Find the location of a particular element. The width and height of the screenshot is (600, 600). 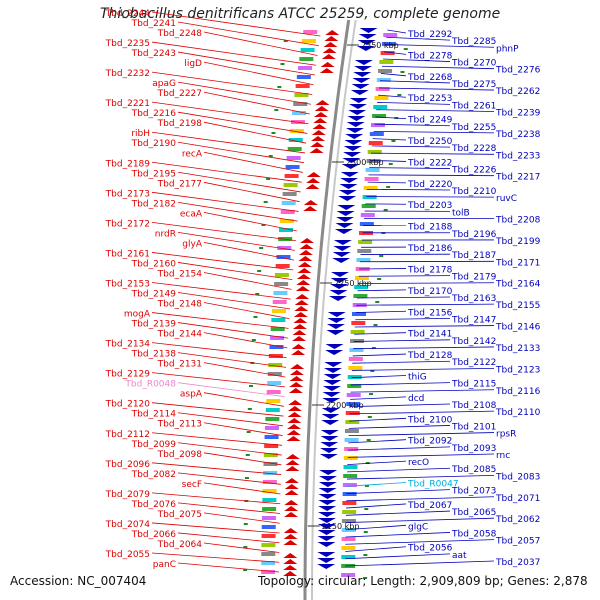

gene-label-right: Tbd_2238 is located at coordinates (518, 135).